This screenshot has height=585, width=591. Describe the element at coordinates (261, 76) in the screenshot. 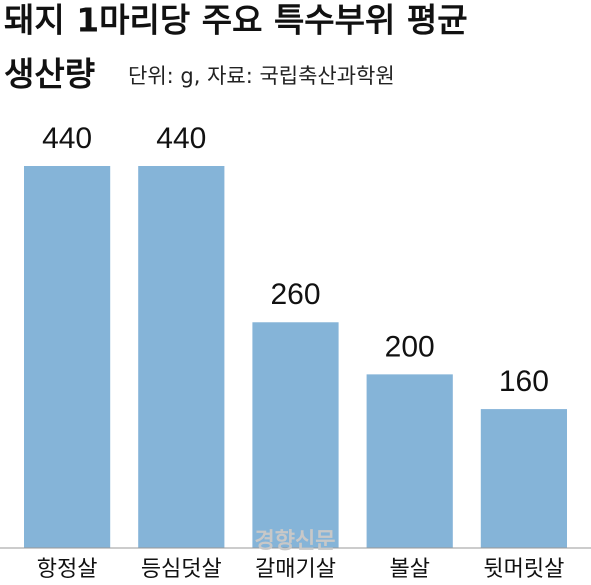

I see `chart-subtitle: 단위: g, 자료: 국립축산과학원` at that location.